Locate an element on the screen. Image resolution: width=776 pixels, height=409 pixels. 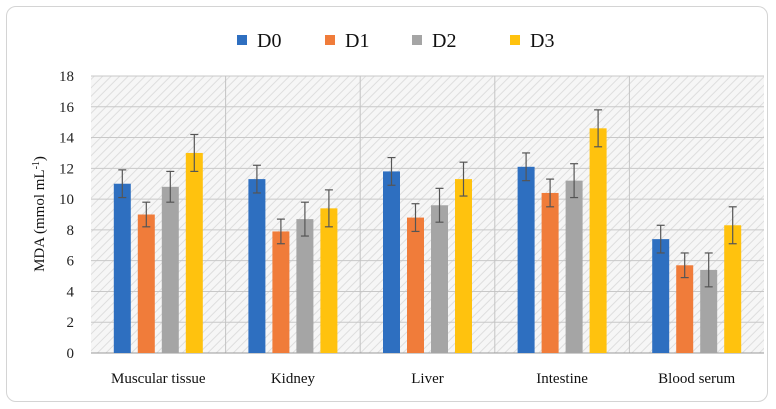
y-tick-label: 10 is located at coordinates (66, 200).